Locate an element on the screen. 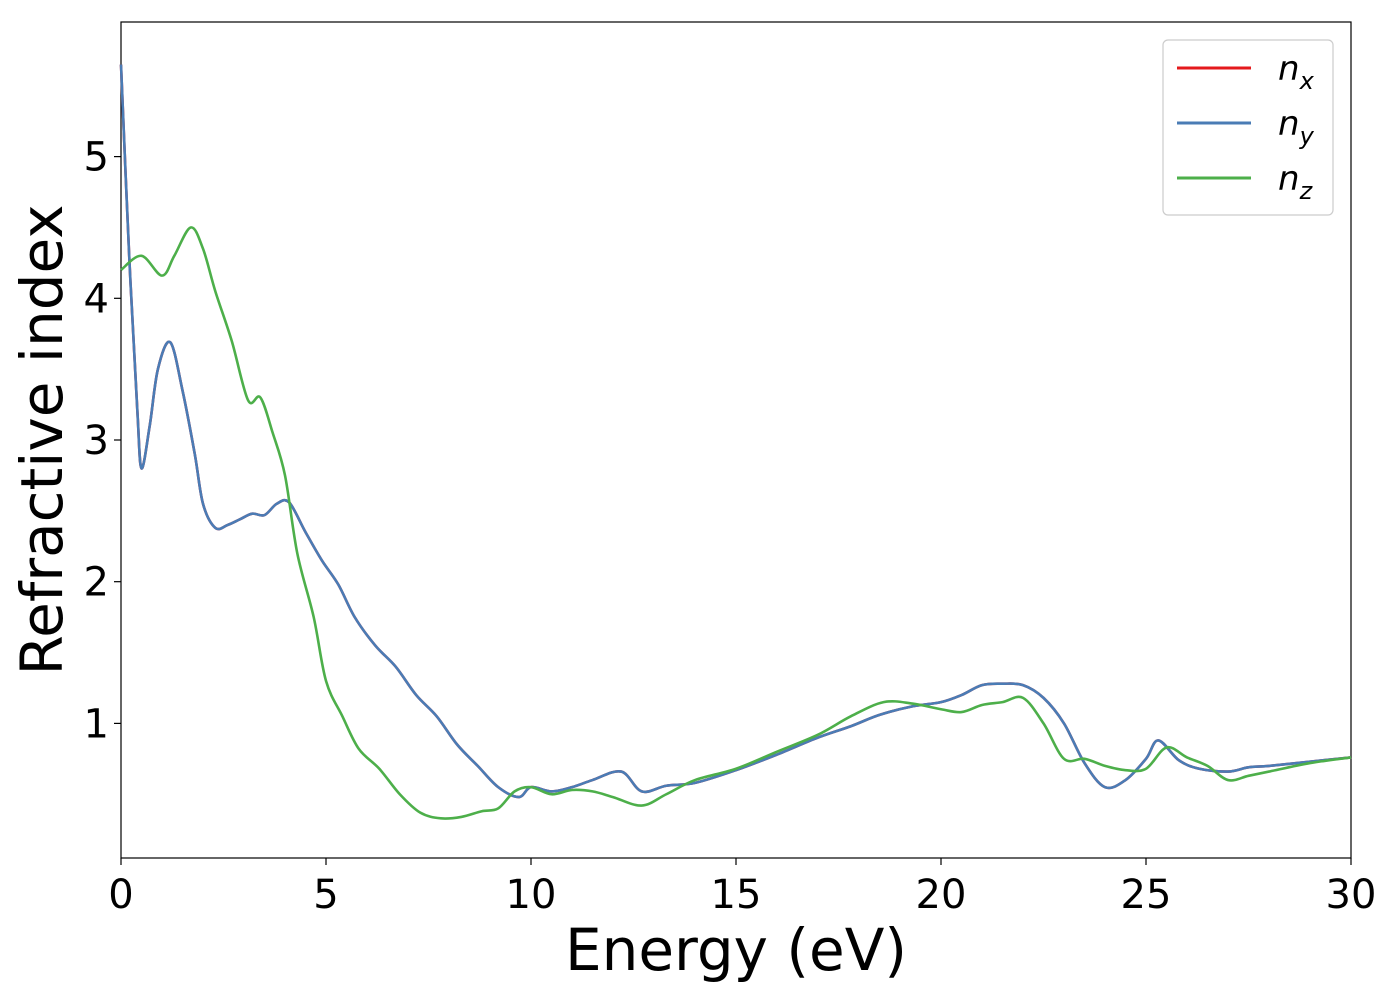 This screenshot has height=1000, width=1400. legend-box is located at coordinates (1248, 127).